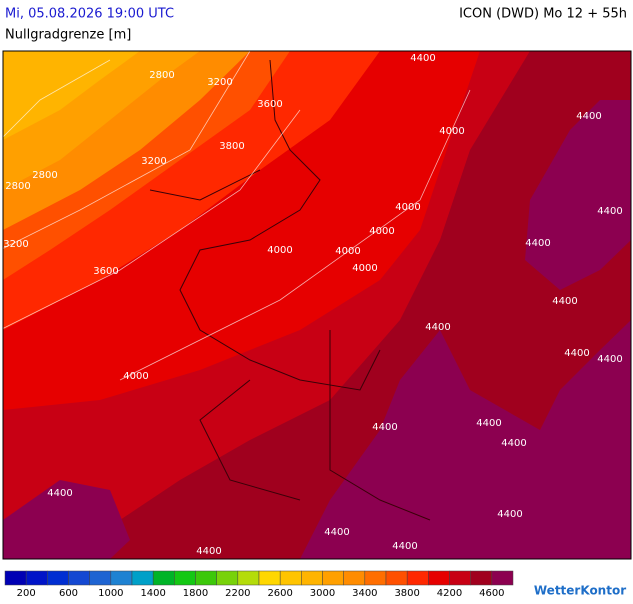 The image size is (633, 604). Describe the element at coordinates (89, 14) in the screenshot. I see `datetime: Mi, 05.08.2026 19:00 UTC` at that location.